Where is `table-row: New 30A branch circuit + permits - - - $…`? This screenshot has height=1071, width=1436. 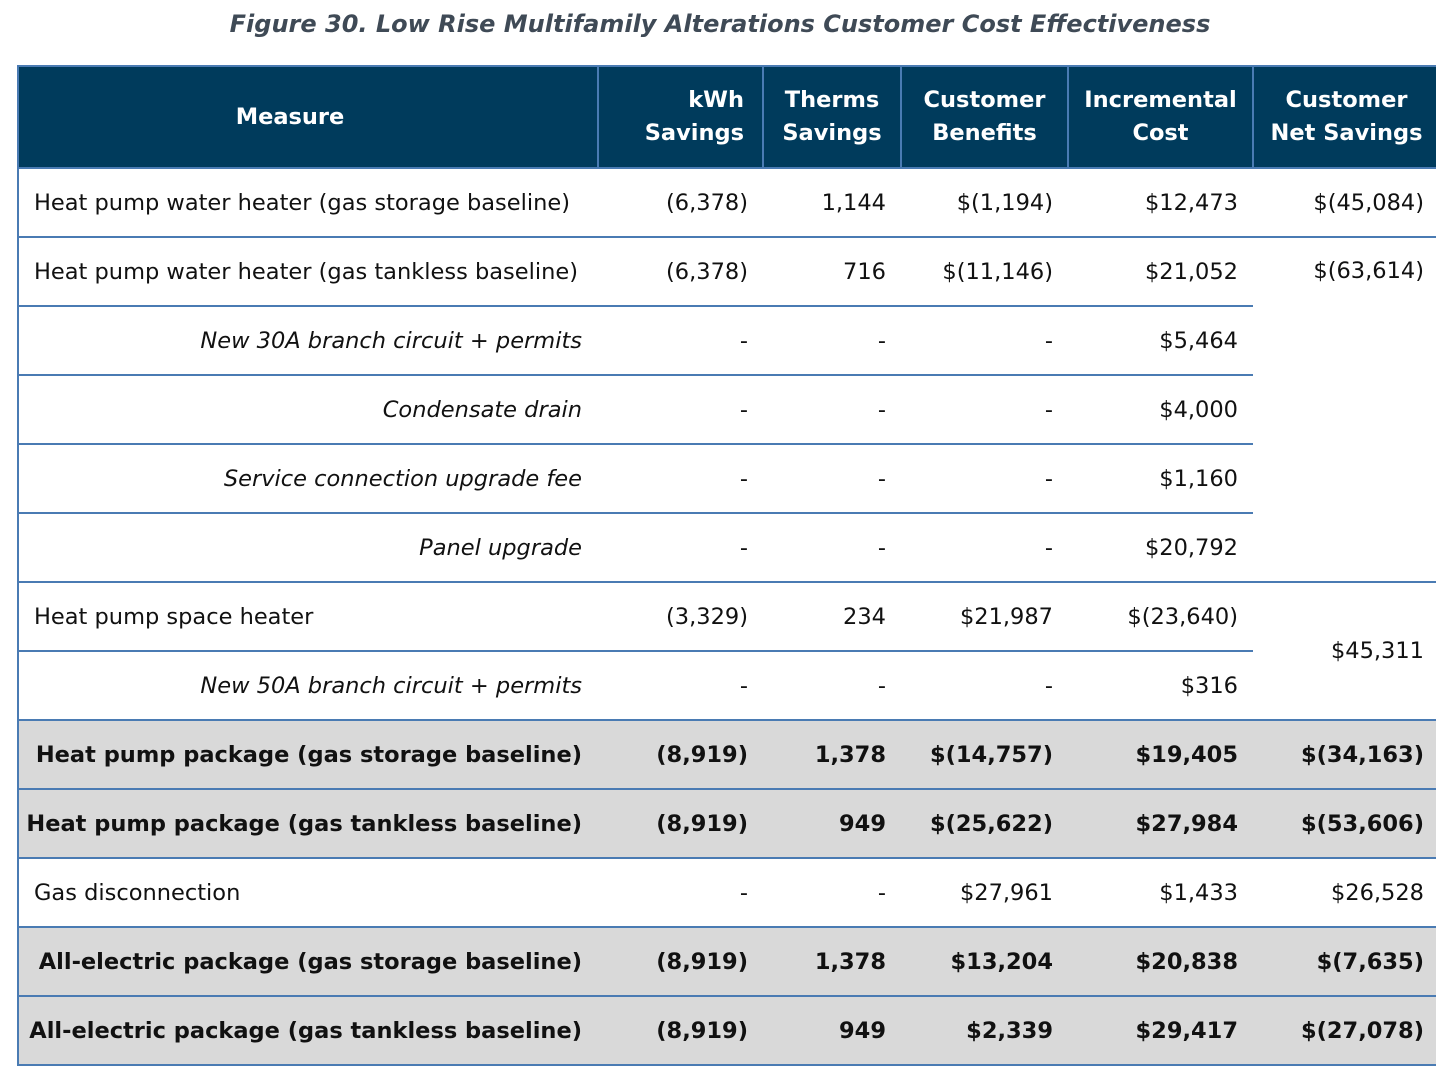
table-row: New 30A branch circuit + permits - - - $… is located at coordinates (726, 340).